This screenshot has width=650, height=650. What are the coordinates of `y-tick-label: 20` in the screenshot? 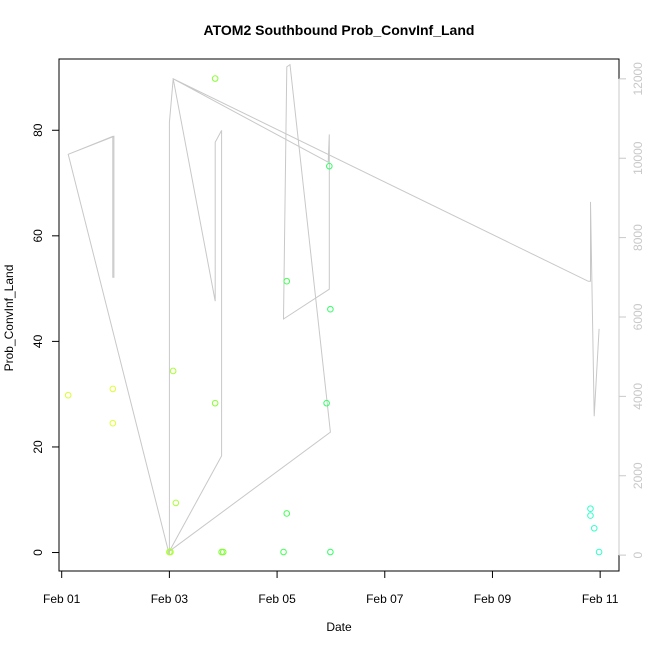 It's located at (38, 447).